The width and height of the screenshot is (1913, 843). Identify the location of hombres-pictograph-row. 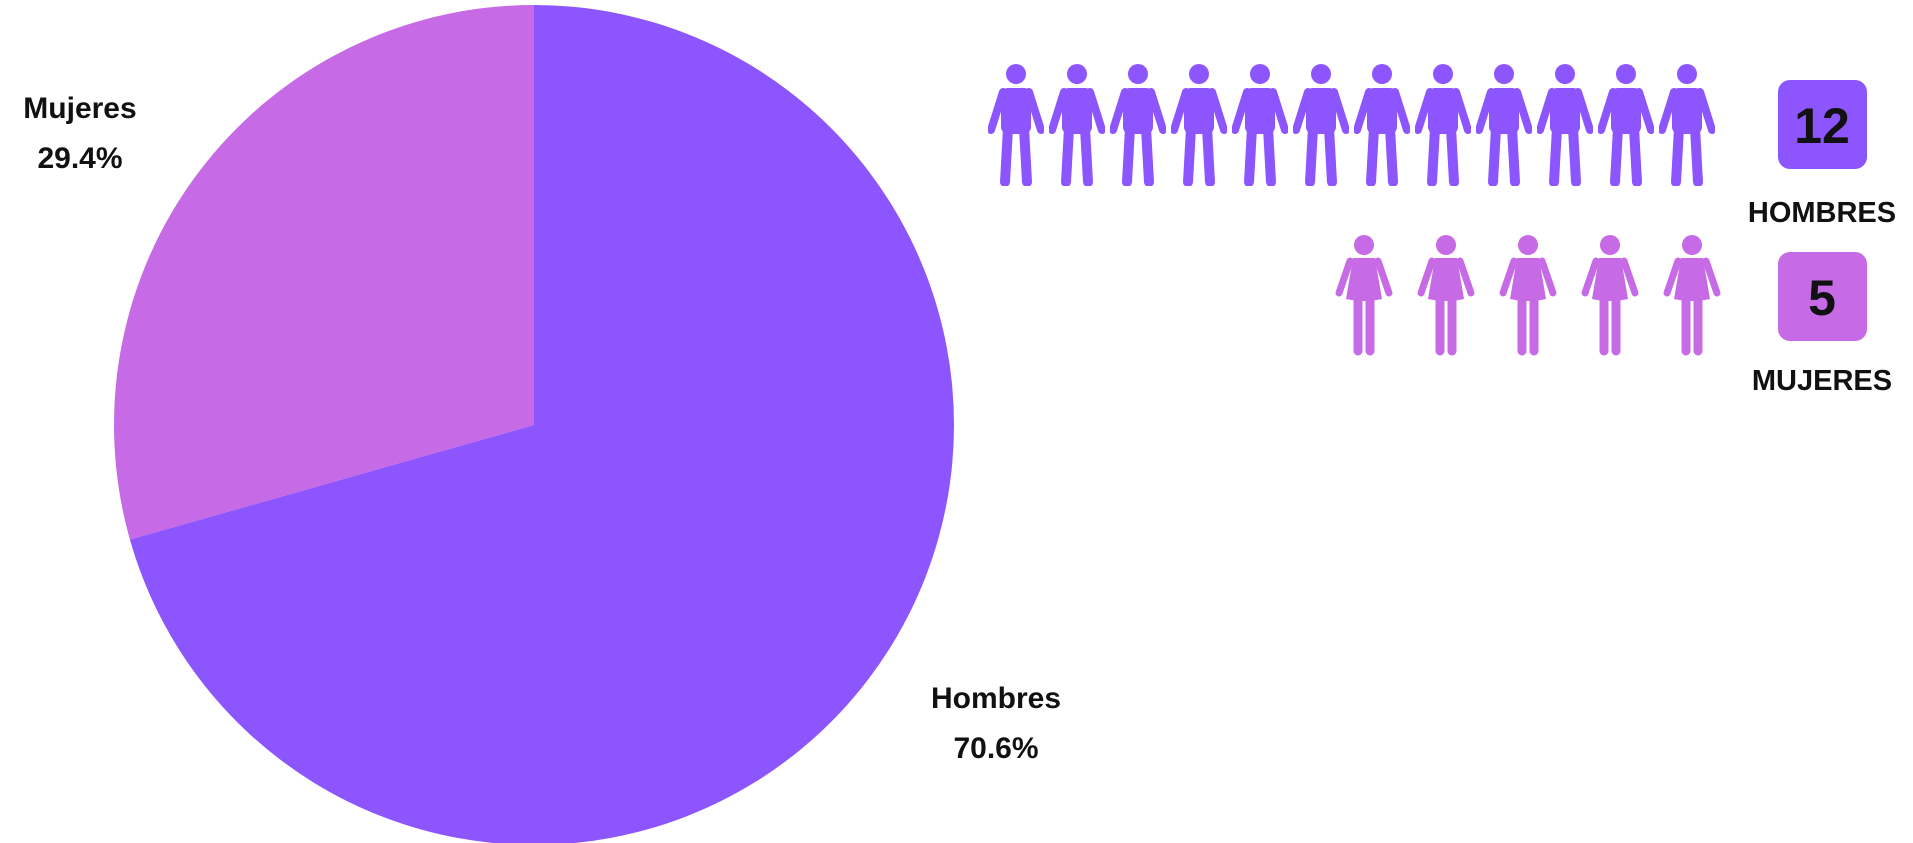
(1351, 123).